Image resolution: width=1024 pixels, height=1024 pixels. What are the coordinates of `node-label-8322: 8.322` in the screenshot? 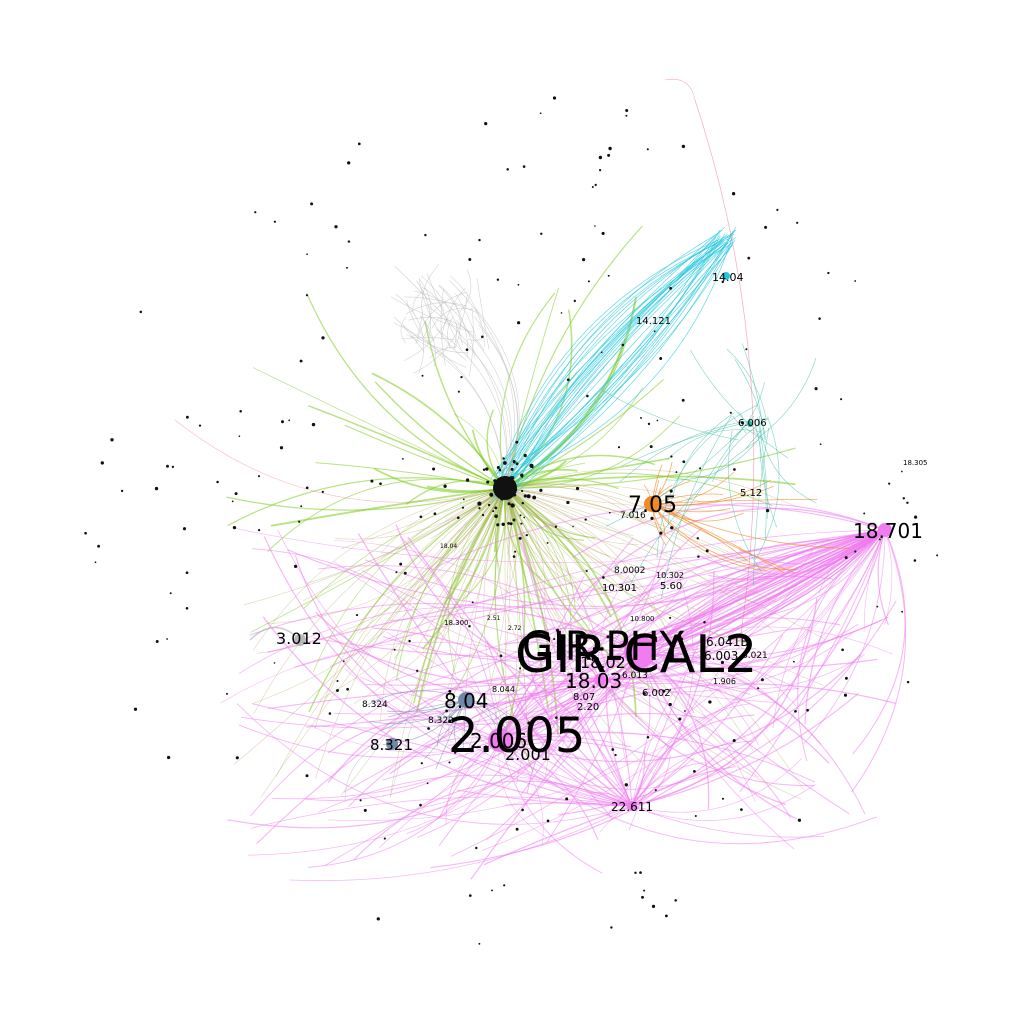 It's located at (441, 721).